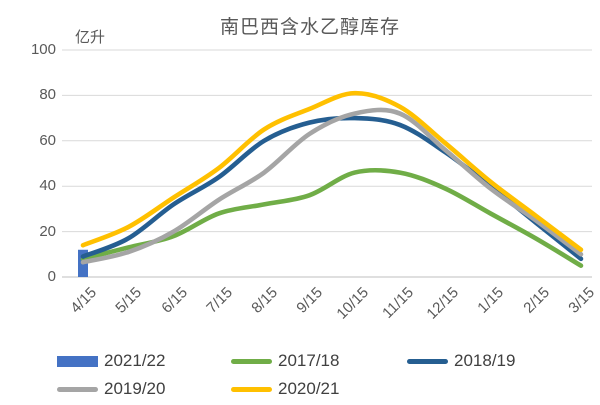  What do you see at coordinates (135, 388) in the screenshot?
I see `legend-label: 2019/20` at bounding box center [135, 388].